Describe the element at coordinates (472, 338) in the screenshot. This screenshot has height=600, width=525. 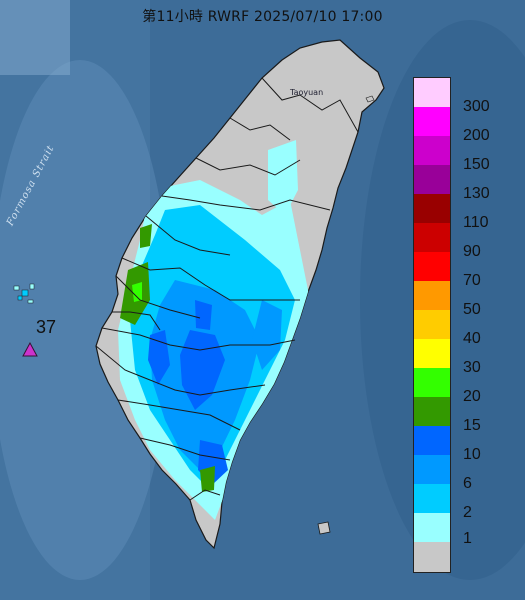
I see `legend-label: 40` at that location.